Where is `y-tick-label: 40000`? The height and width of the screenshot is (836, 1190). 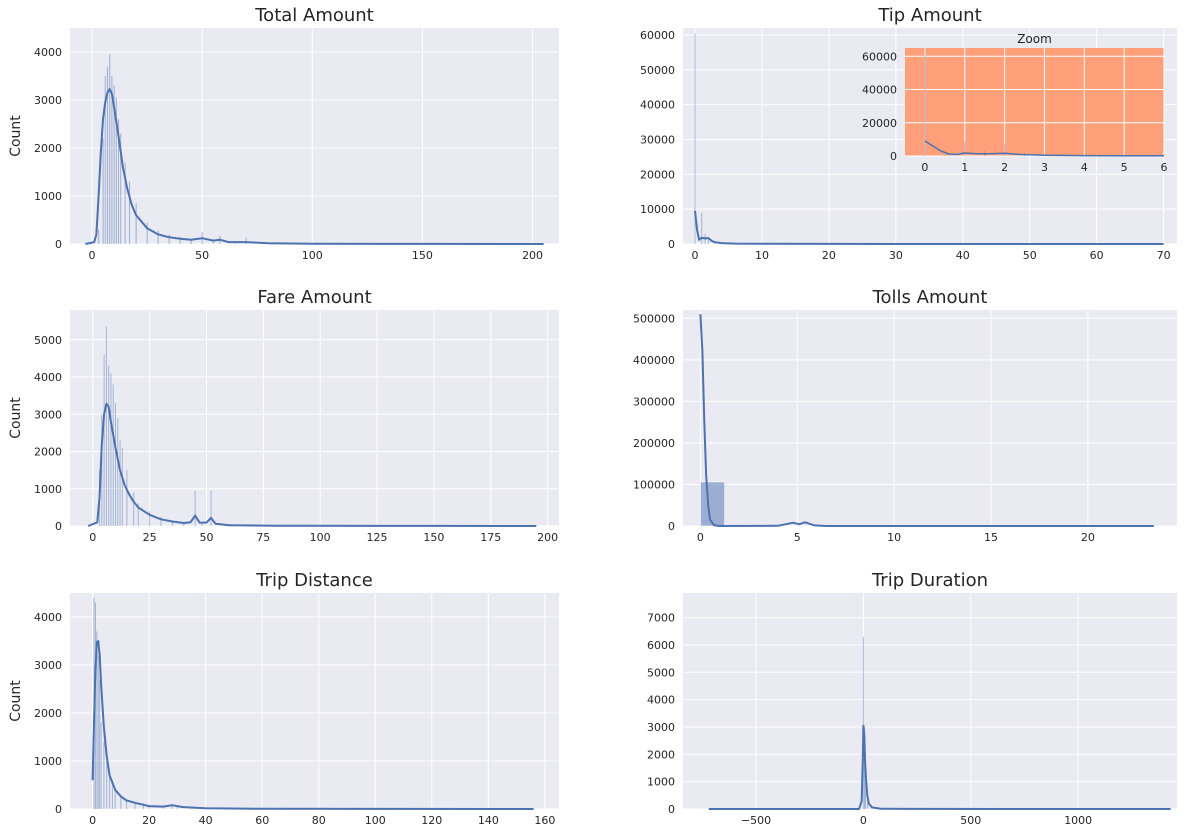
y-tick-label: 40000 is located at coordinates (879, 90).